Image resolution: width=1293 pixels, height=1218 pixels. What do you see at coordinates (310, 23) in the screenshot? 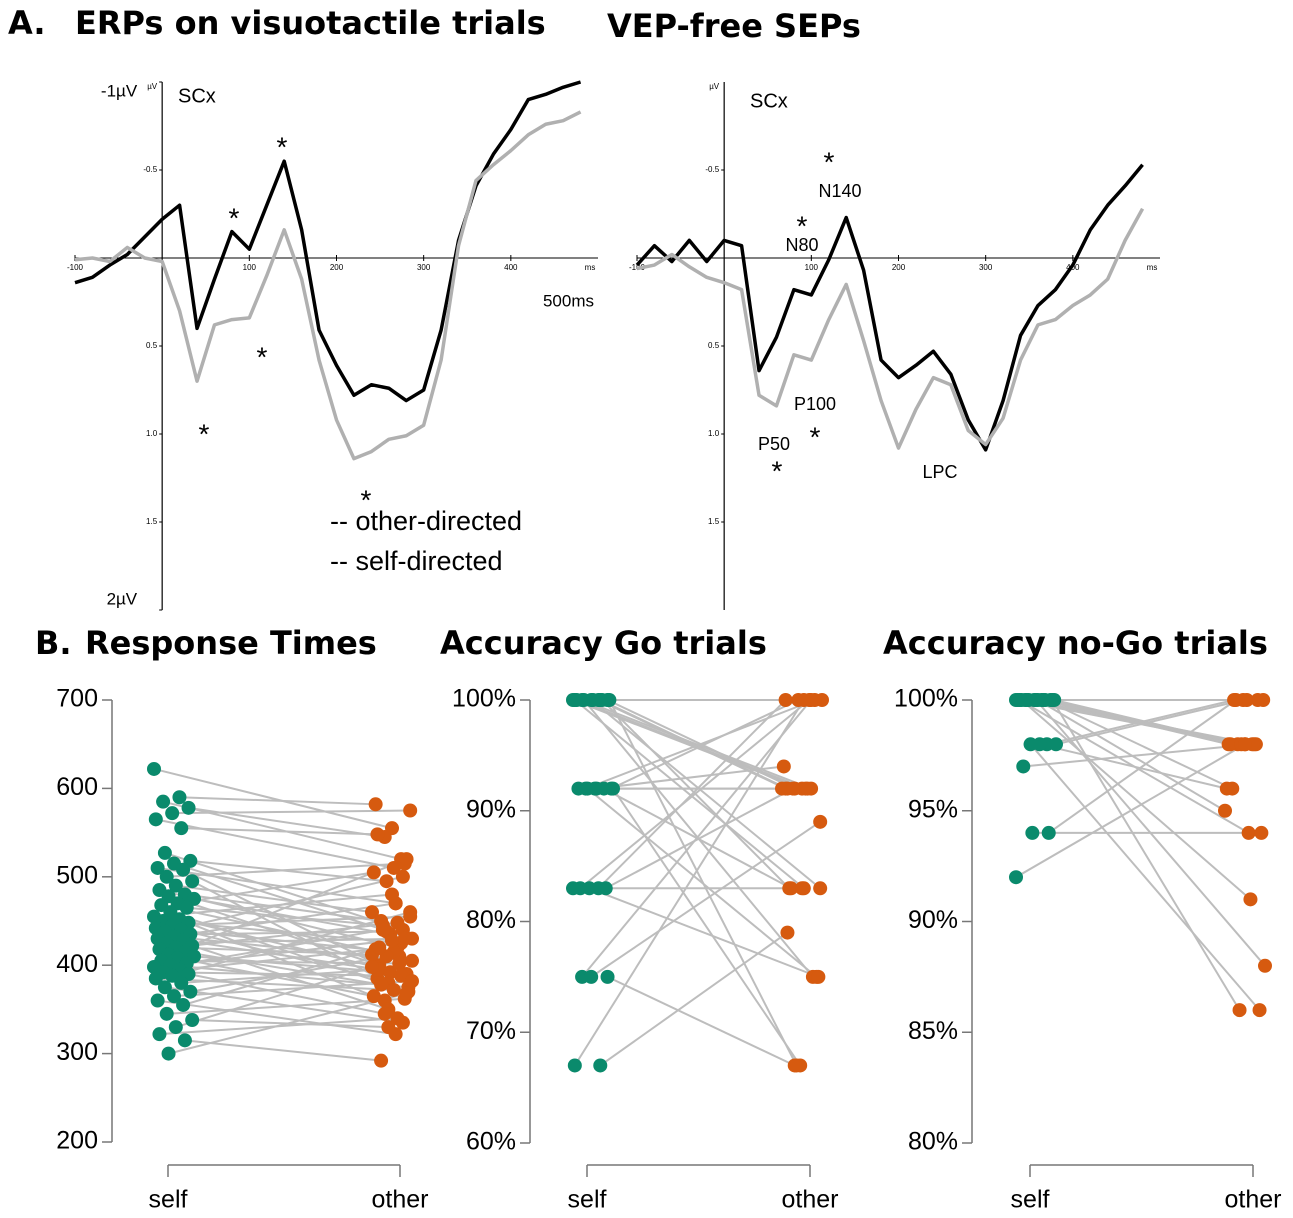
I see `chart-title: ERPs on visuotactile trials` at bounding box center [310, 23].